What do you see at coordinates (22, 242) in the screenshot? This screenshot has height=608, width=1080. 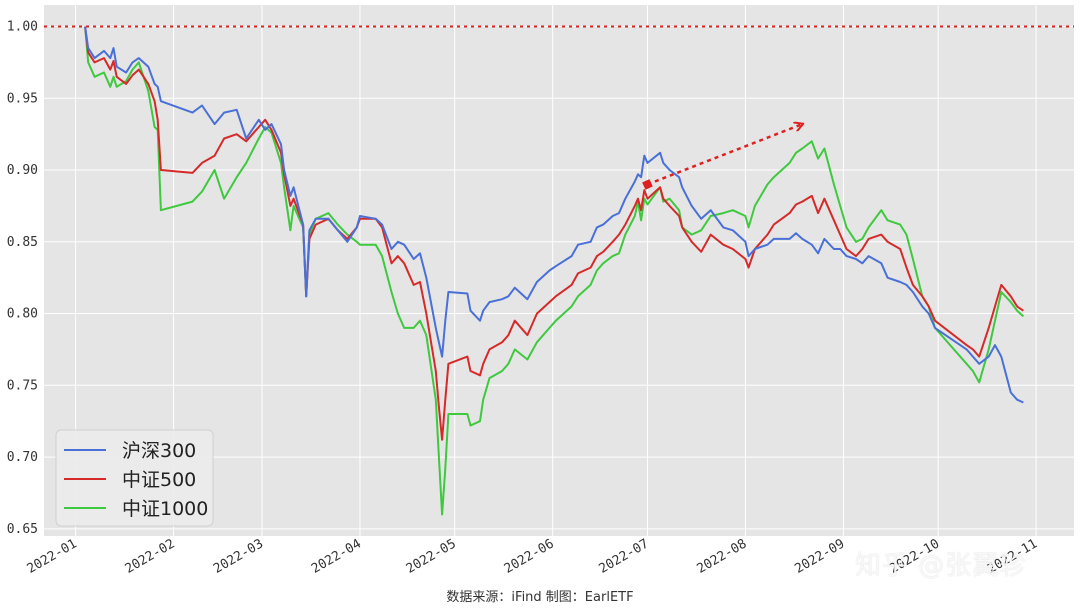 I see `y-tick-label: 0.85` at bounding box center [22, 242].